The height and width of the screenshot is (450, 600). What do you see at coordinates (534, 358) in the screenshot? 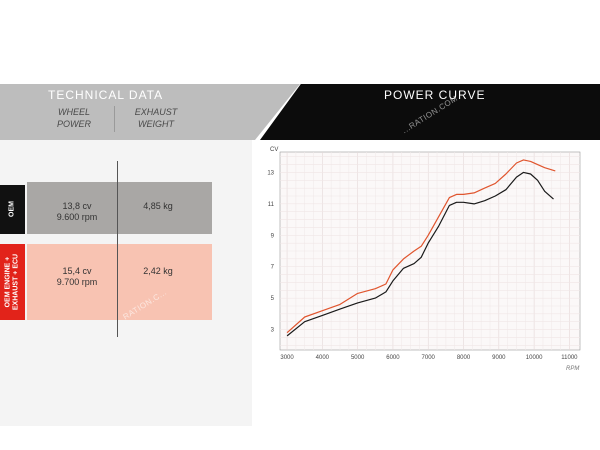
I see `x-tick-label: 10000` at bounding box center [534, 358].